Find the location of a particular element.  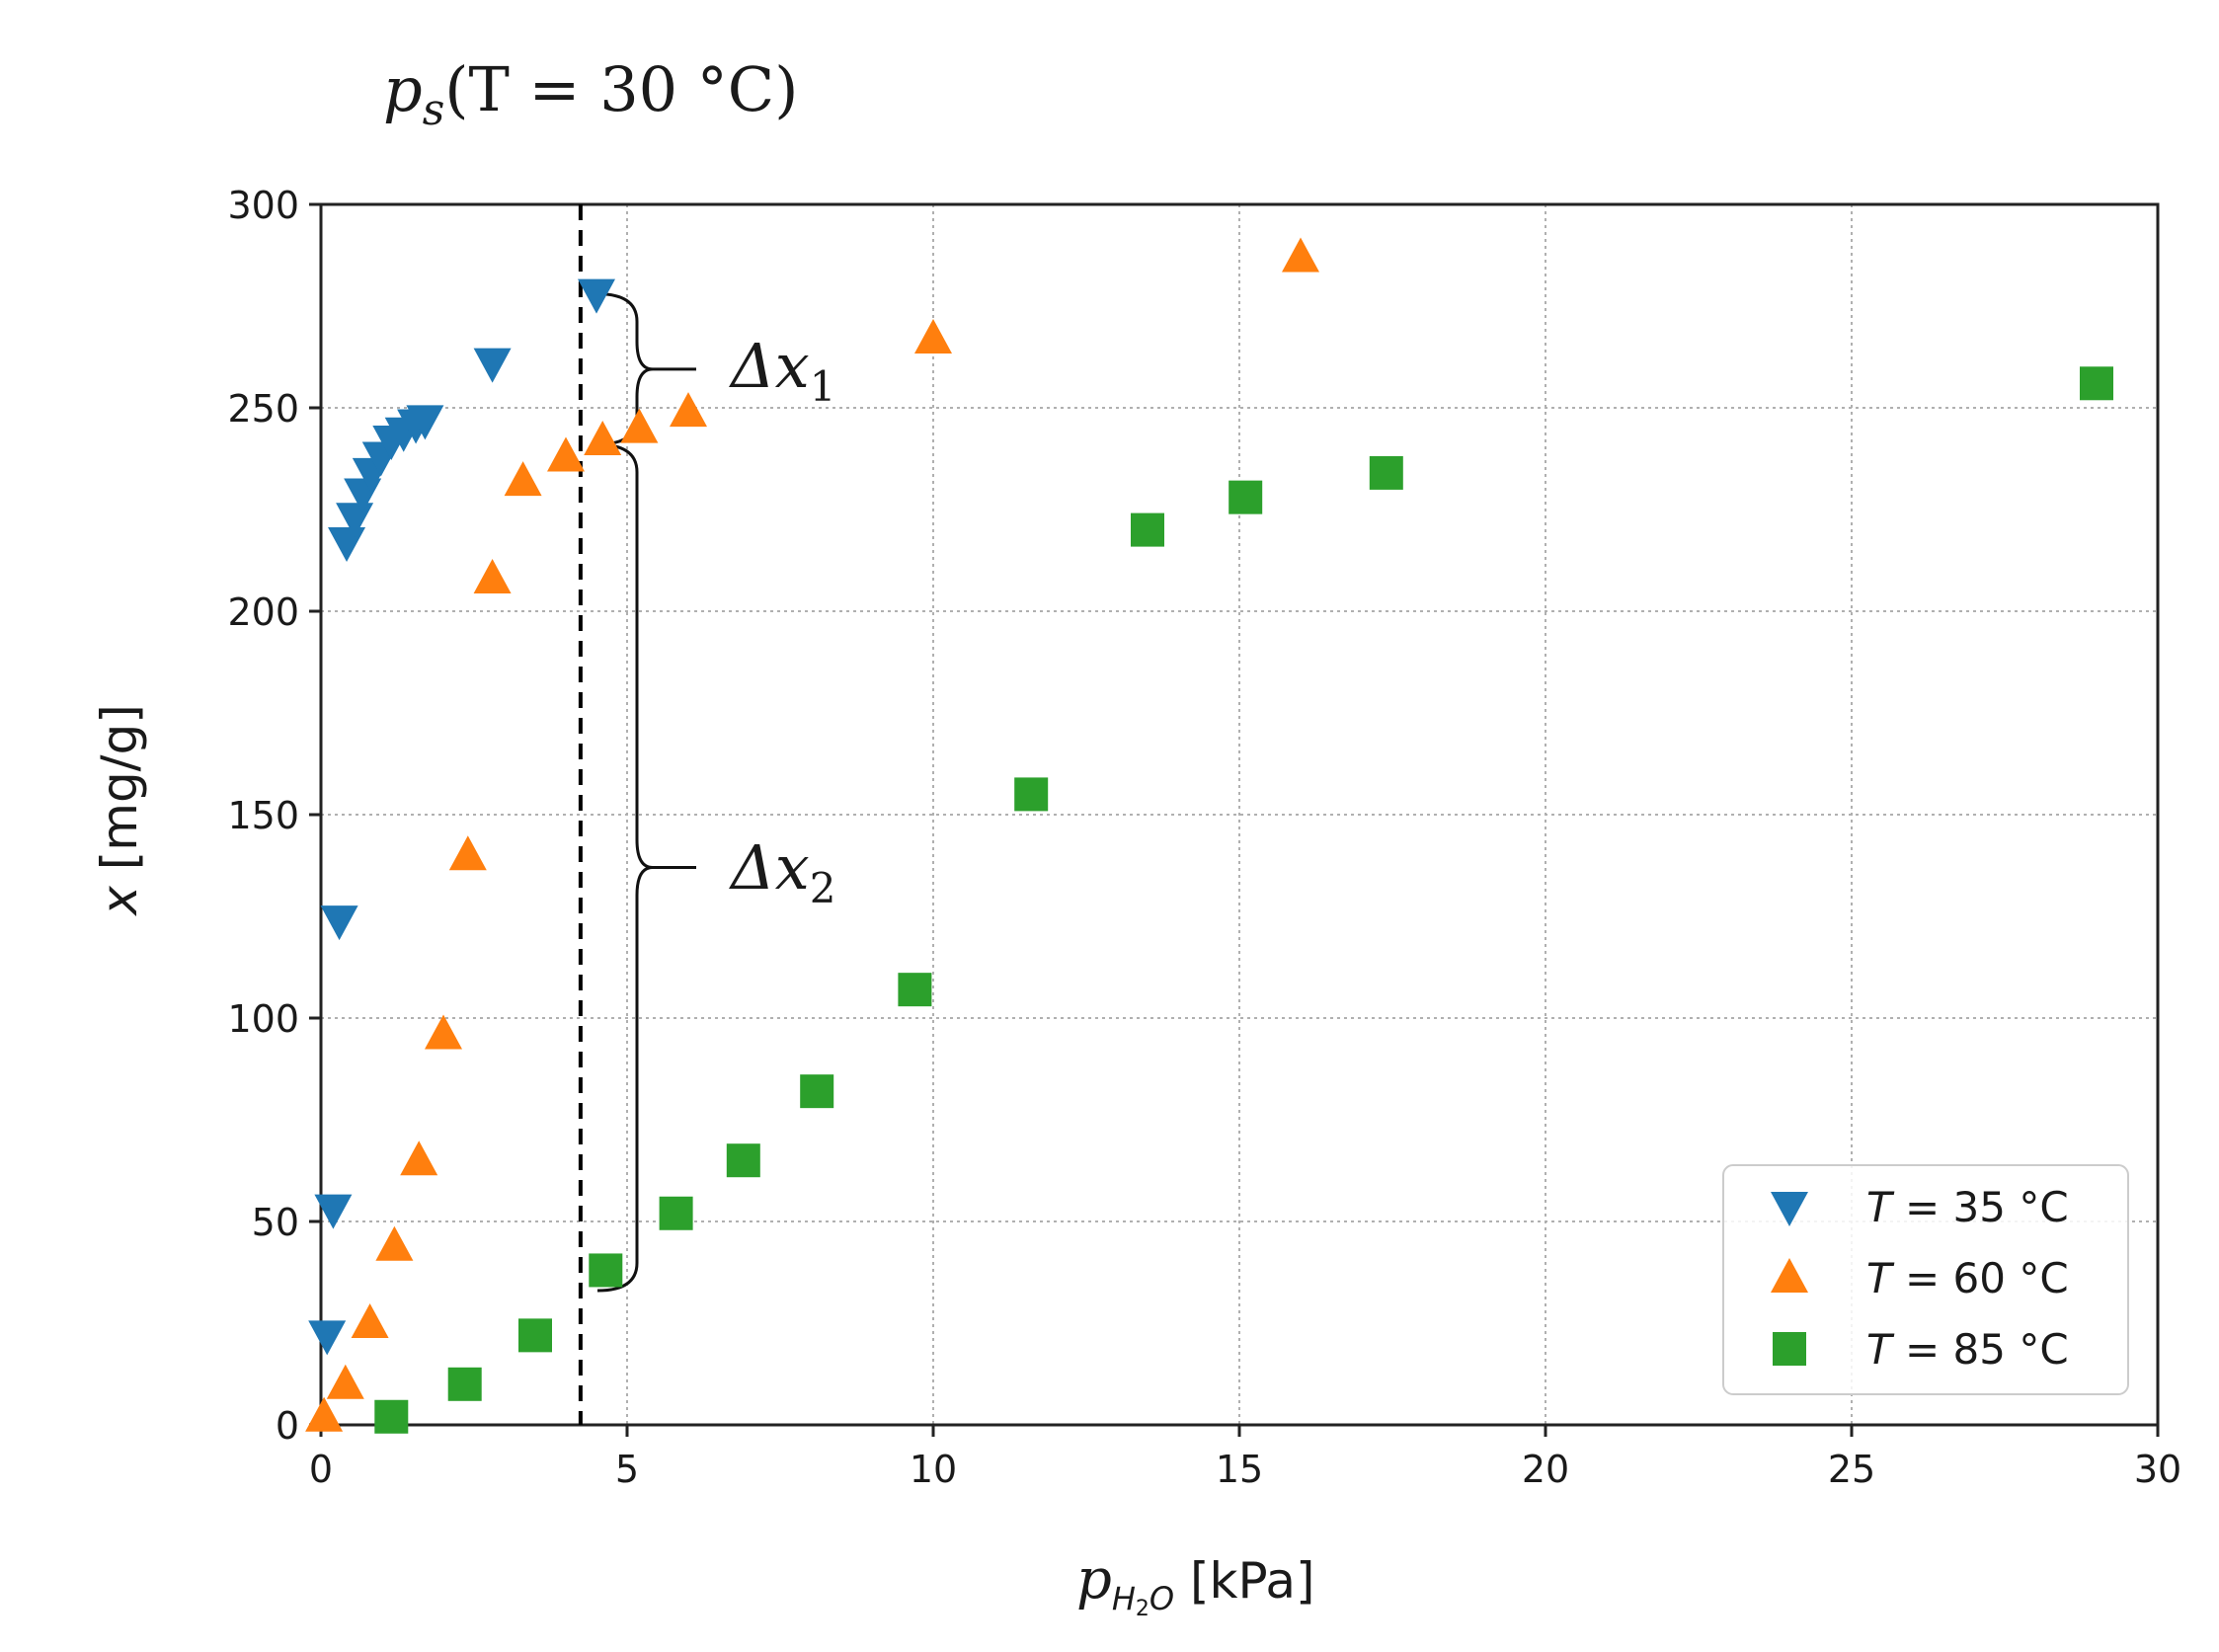

chart-title: ps(T = 30 °C) is located at coordinates (590, 94).